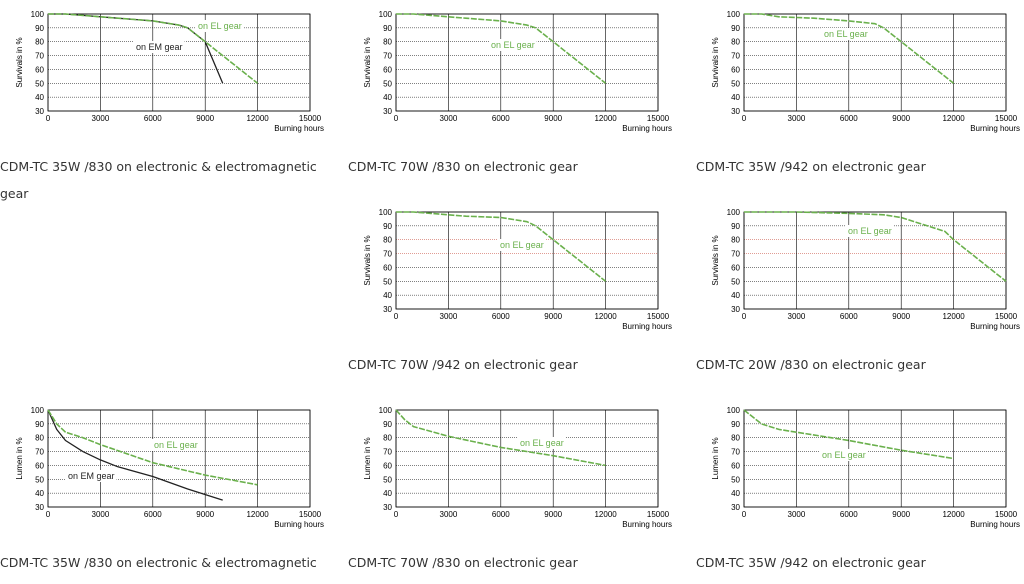  Describe the element at coordinates (135, 455) in the screenshot. I see `series-line-em-gear` at that location.